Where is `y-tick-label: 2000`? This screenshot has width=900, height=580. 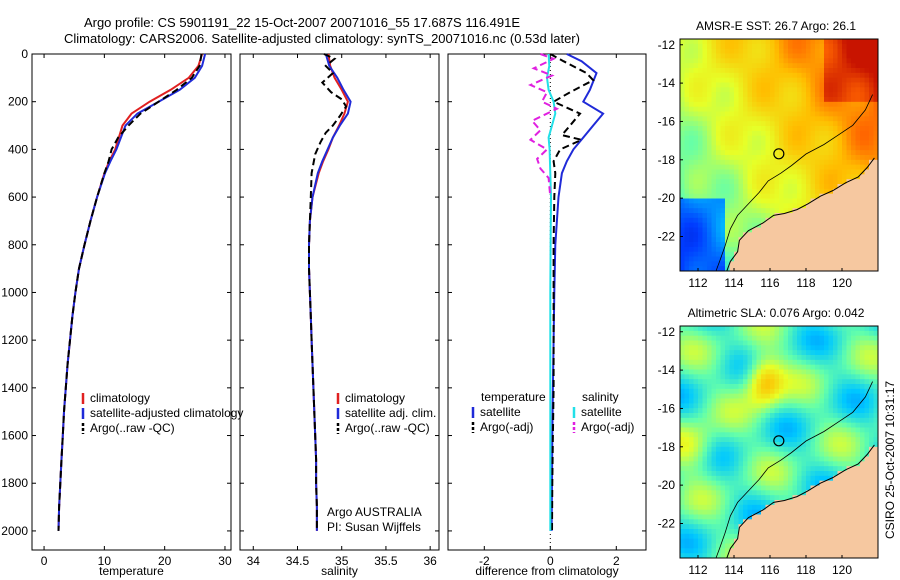
y-tick-label: 2000 is located at coordinates (14, 531).